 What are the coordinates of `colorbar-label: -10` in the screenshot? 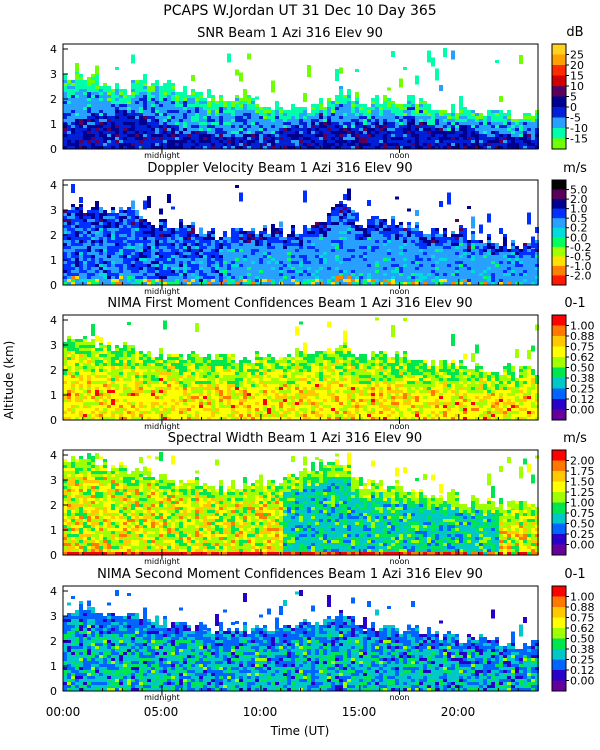 It's located at (579, 128).